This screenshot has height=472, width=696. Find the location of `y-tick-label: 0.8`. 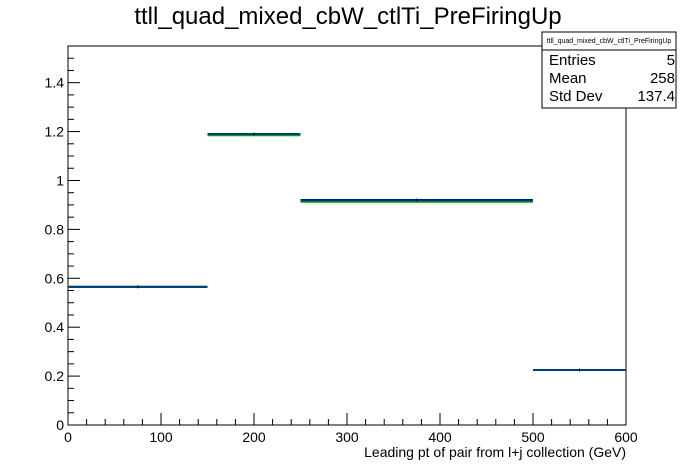

y-tick-label: 0.8 is located at coordinates (55, 229).